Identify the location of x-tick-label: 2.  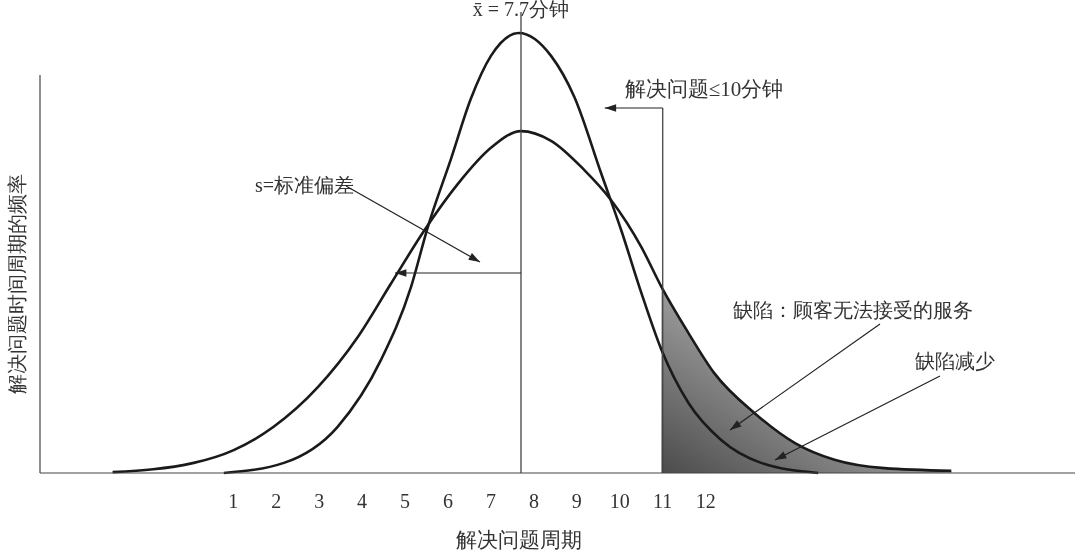
(276, 501).